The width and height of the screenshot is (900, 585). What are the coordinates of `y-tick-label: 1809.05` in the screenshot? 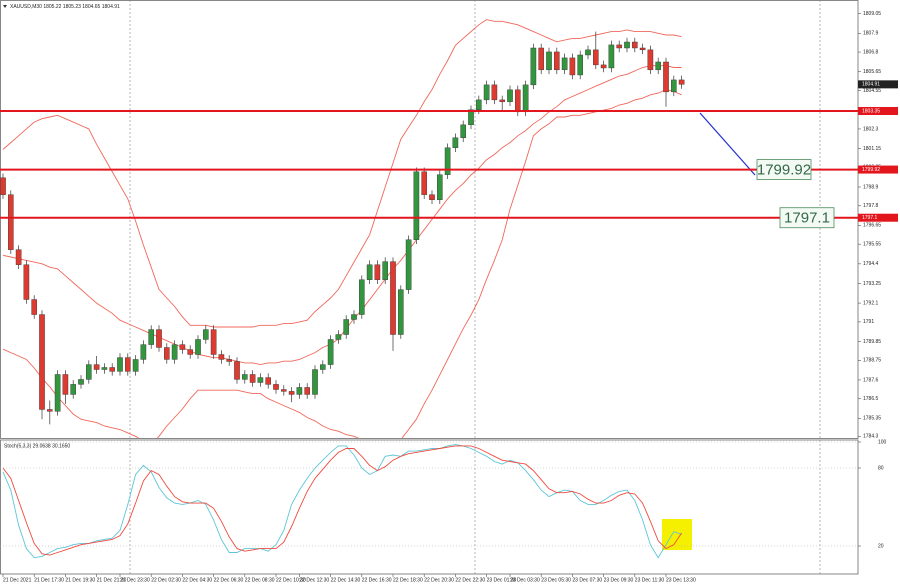 It's located at (872, 14).